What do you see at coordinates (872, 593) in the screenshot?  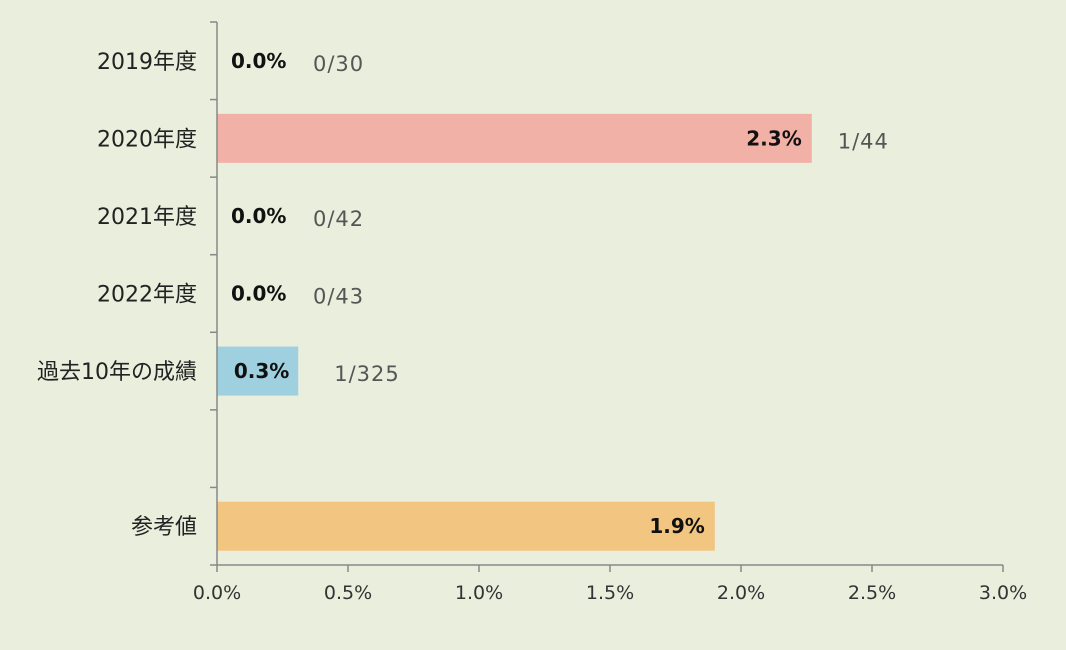 I see `x-tick-label: 2.5%` at bounding box center [872, 593].